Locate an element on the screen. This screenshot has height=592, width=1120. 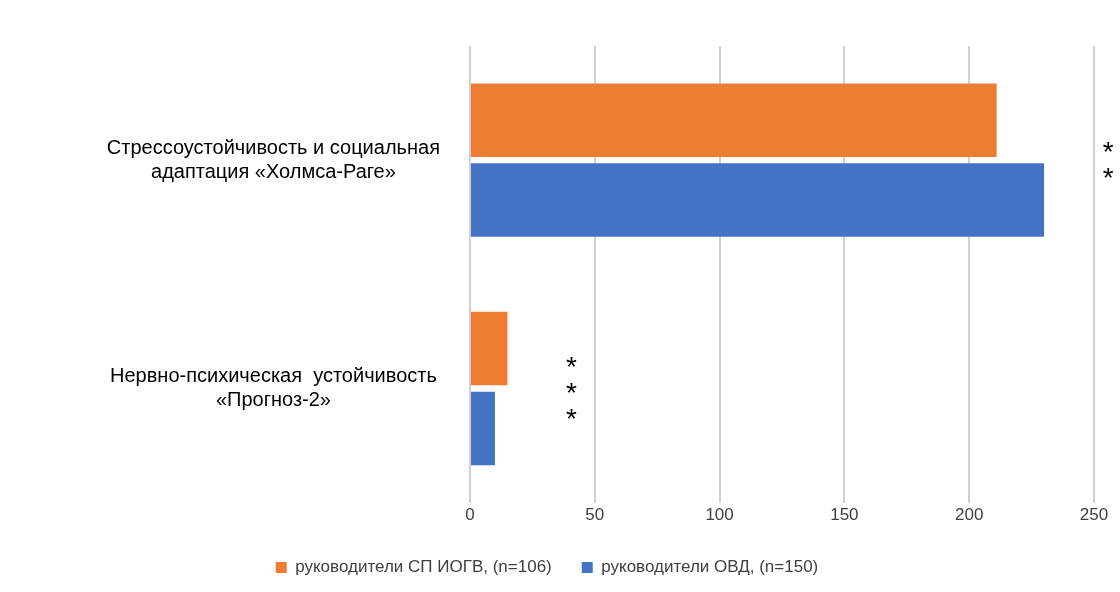
x-tick-label: 250 is located at coordinates (1094, 515).